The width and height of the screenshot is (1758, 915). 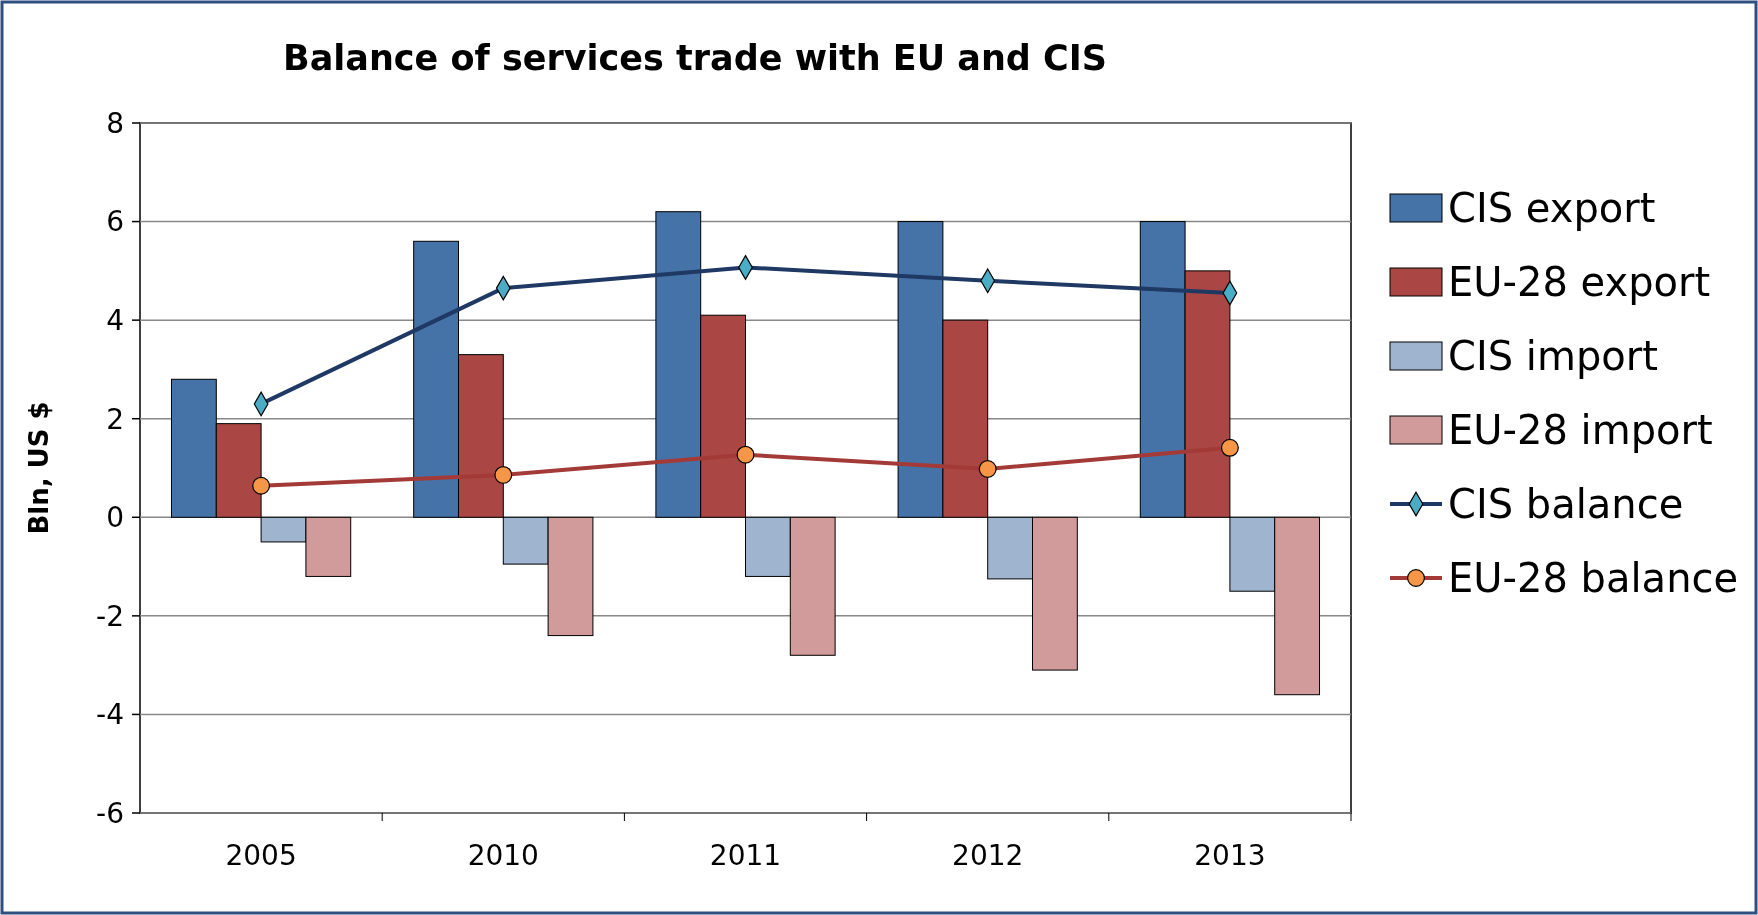 I want to click on y-tick-label: -6, so click(x=110, y=813).